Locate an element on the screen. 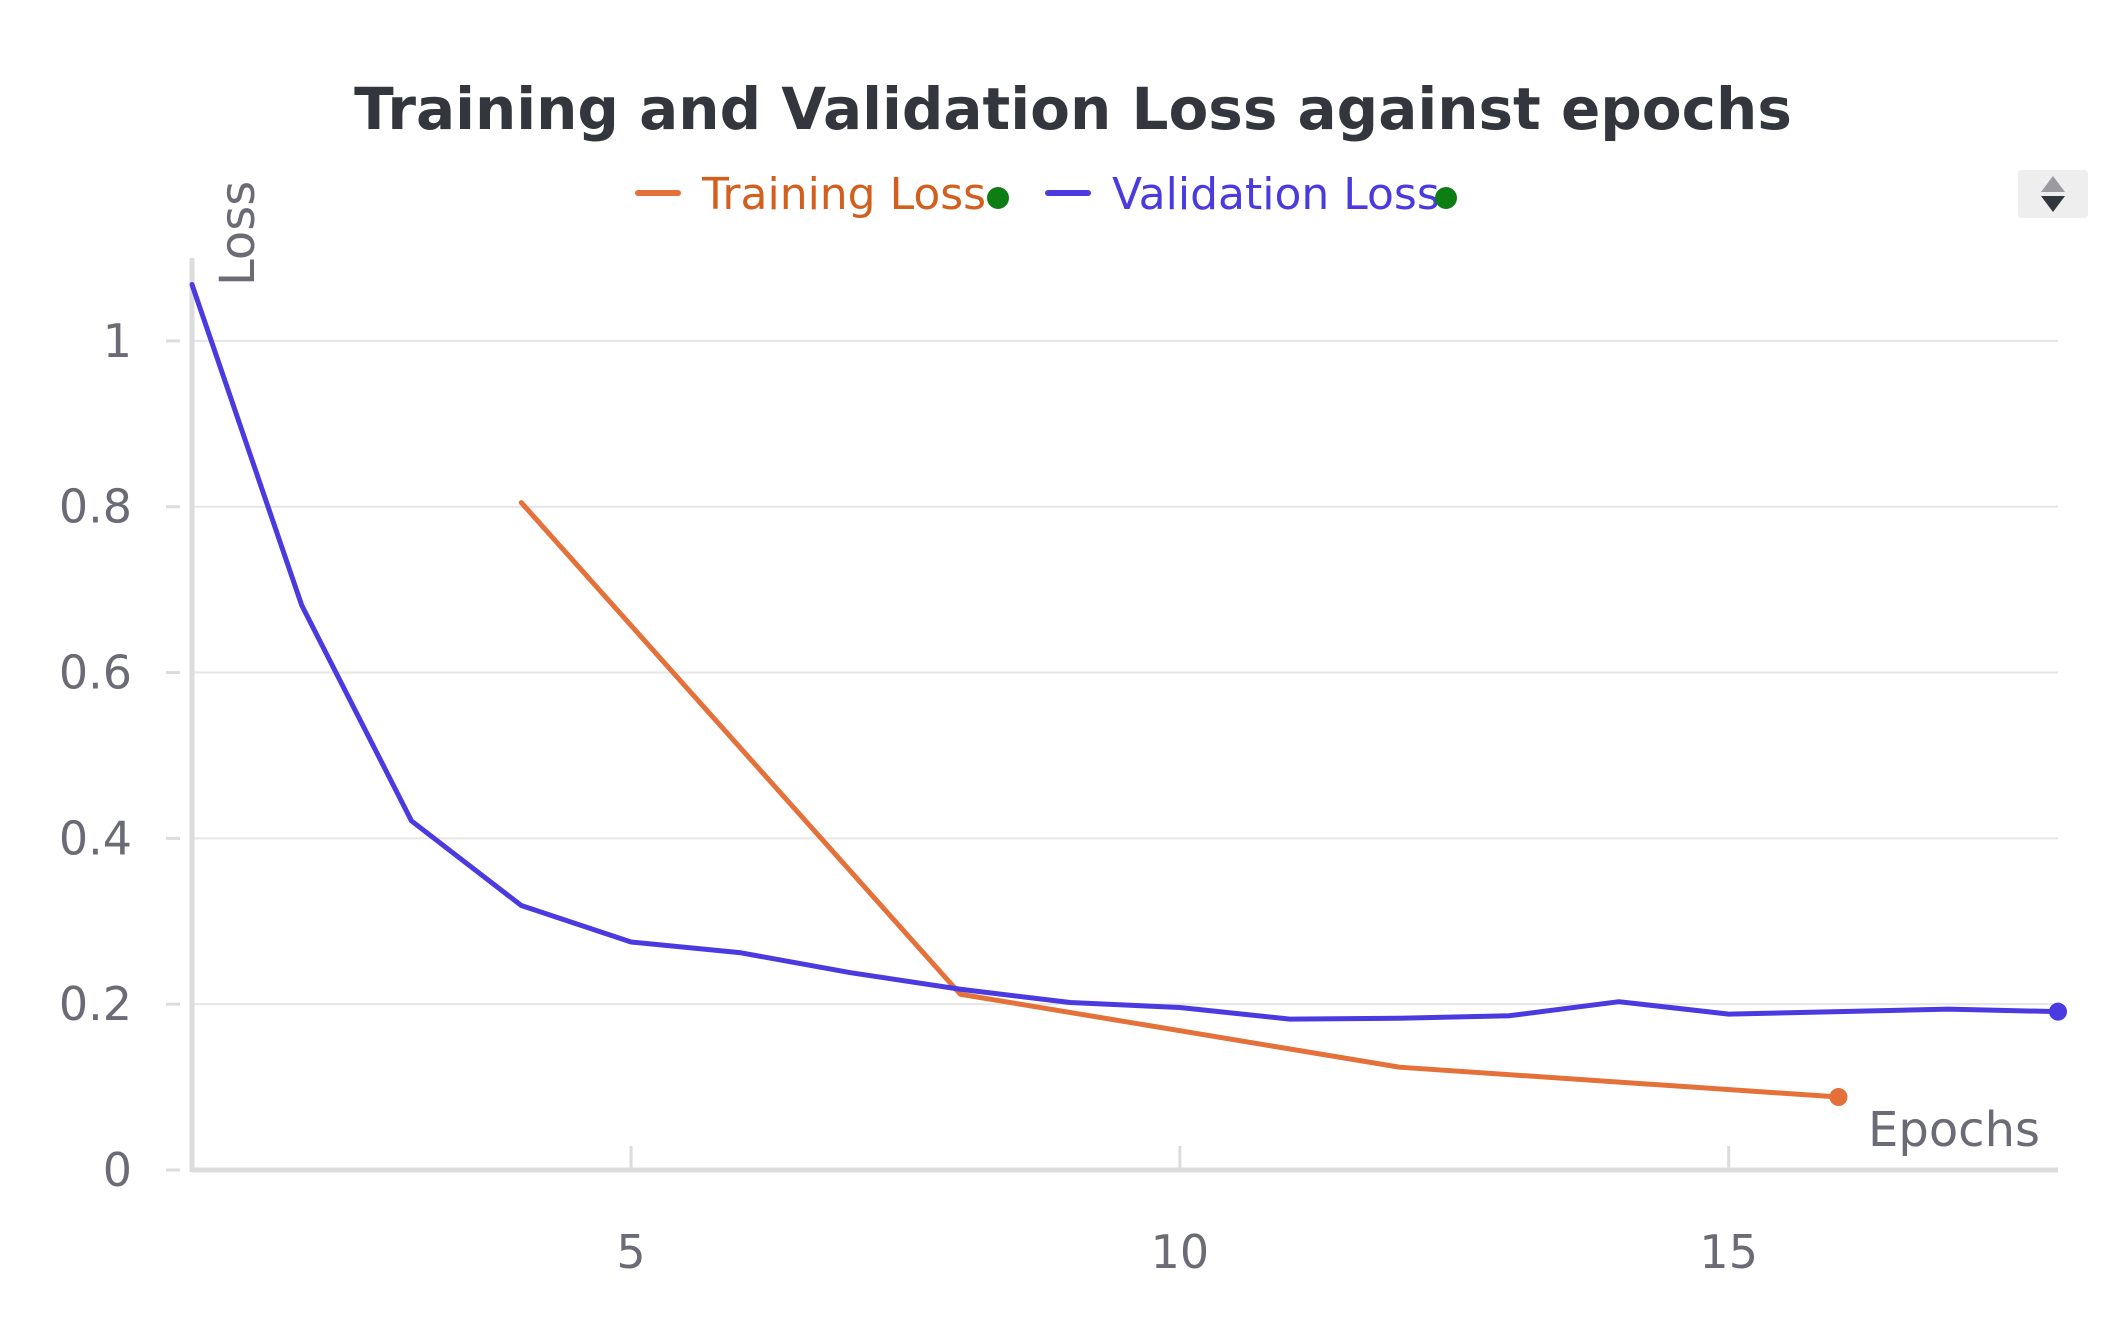 The image size is (2128, 1328). legend-label: Validation Loss is located at coordinates (1276, 194).